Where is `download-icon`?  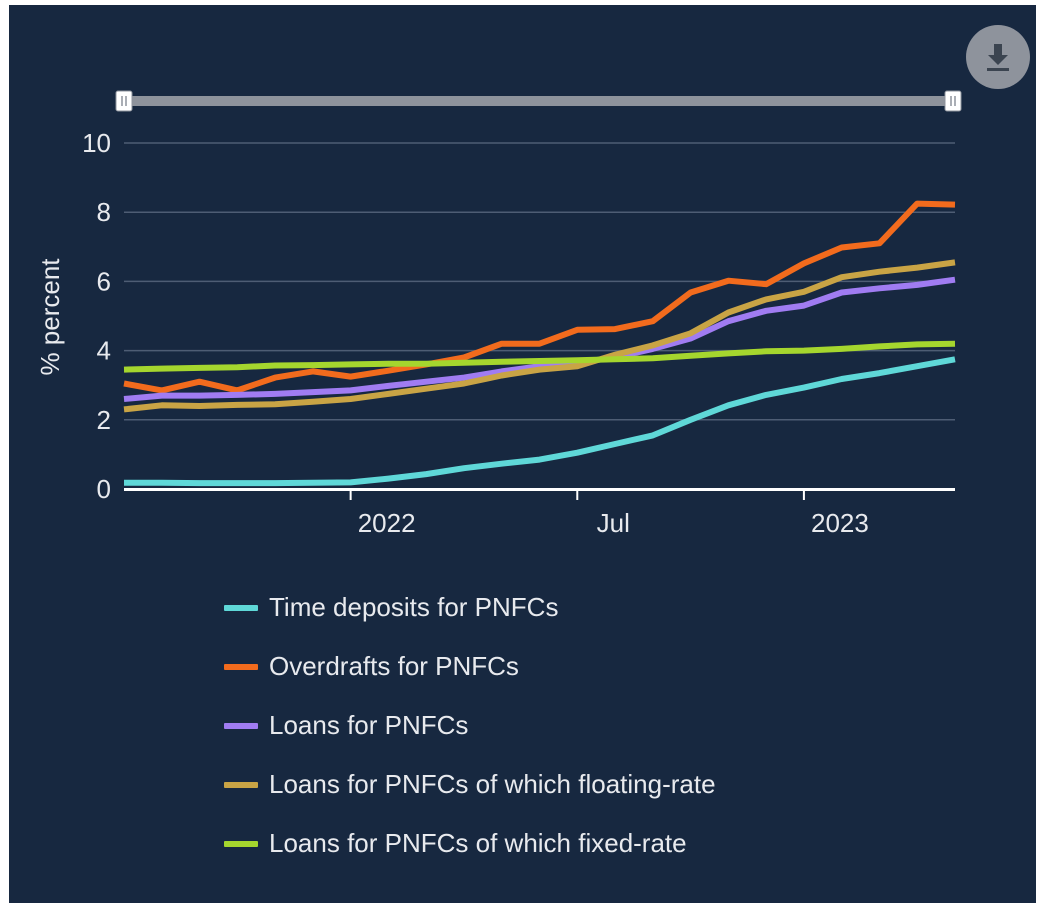 download-icon is located at coordinates (998, 57).